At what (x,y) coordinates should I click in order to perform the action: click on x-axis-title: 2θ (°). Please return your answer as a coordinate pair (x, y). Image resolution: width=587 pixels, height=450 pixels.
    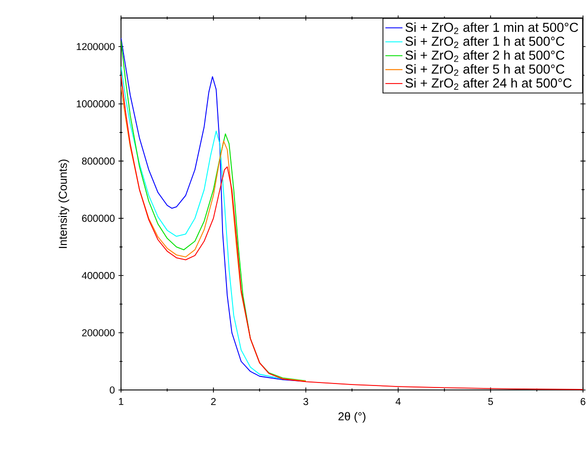
    Looking at the image, I should click on (352, 417).